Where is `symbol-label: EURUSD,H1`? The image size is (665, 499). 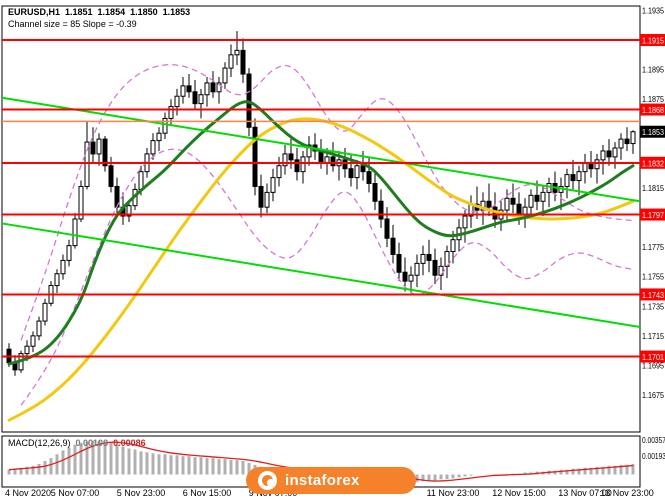 symbol-label: EURUSD,H1 is located at coordinates (34, 12).